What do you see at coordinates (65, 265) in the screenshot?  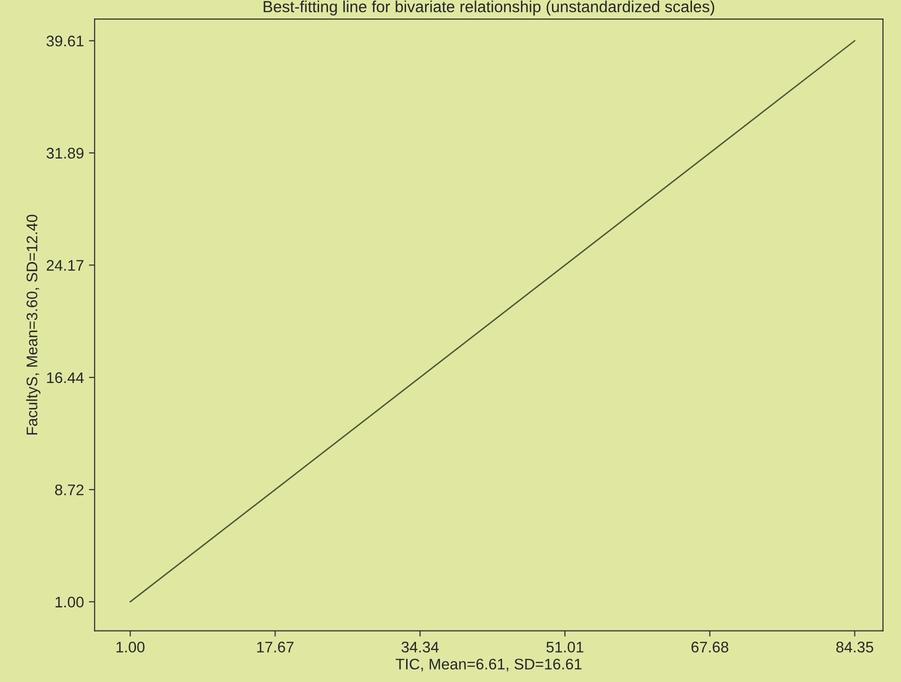 I see `y-tick-label: 24.17` at bounding box center [65, 265].